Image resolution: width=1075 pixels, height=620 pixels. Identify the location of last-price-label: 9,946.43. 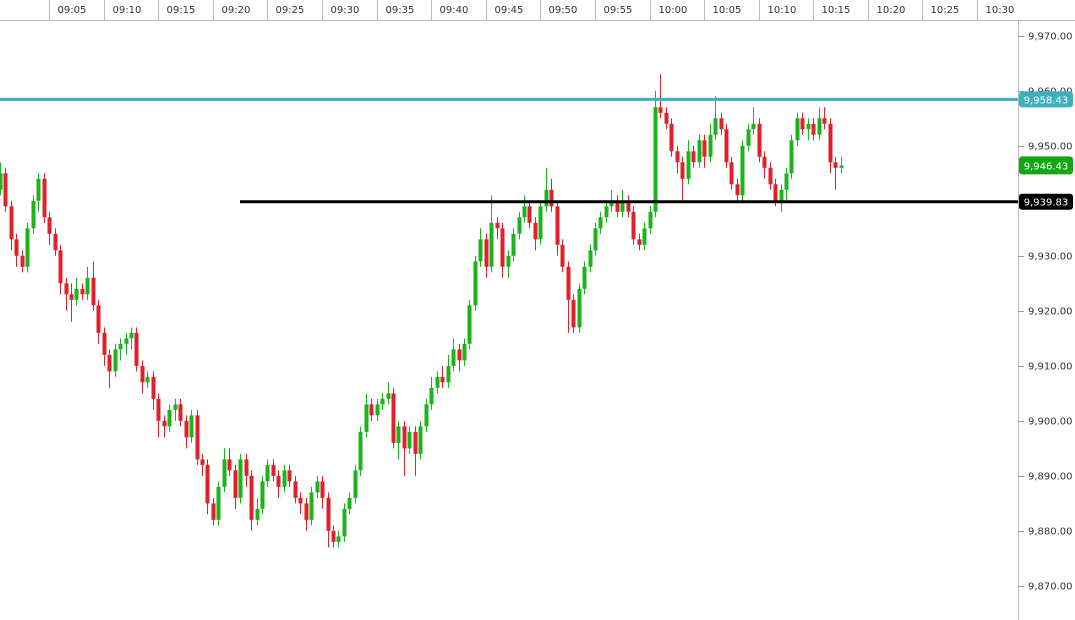
(1046, 166).